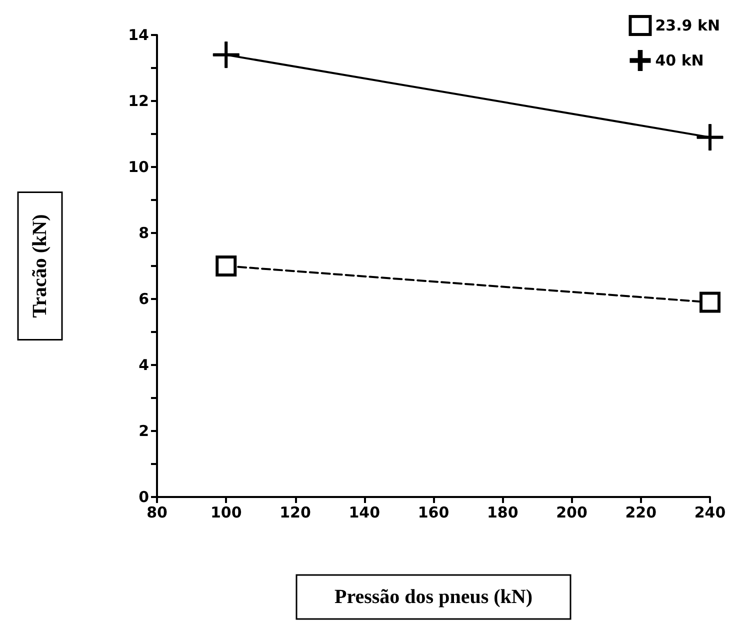 The height and width of the screenshot is (631, 735). Describe the element at coordinates (687, 25) in the screenshot. I see `legend-label: 23.9 kN` at that location.